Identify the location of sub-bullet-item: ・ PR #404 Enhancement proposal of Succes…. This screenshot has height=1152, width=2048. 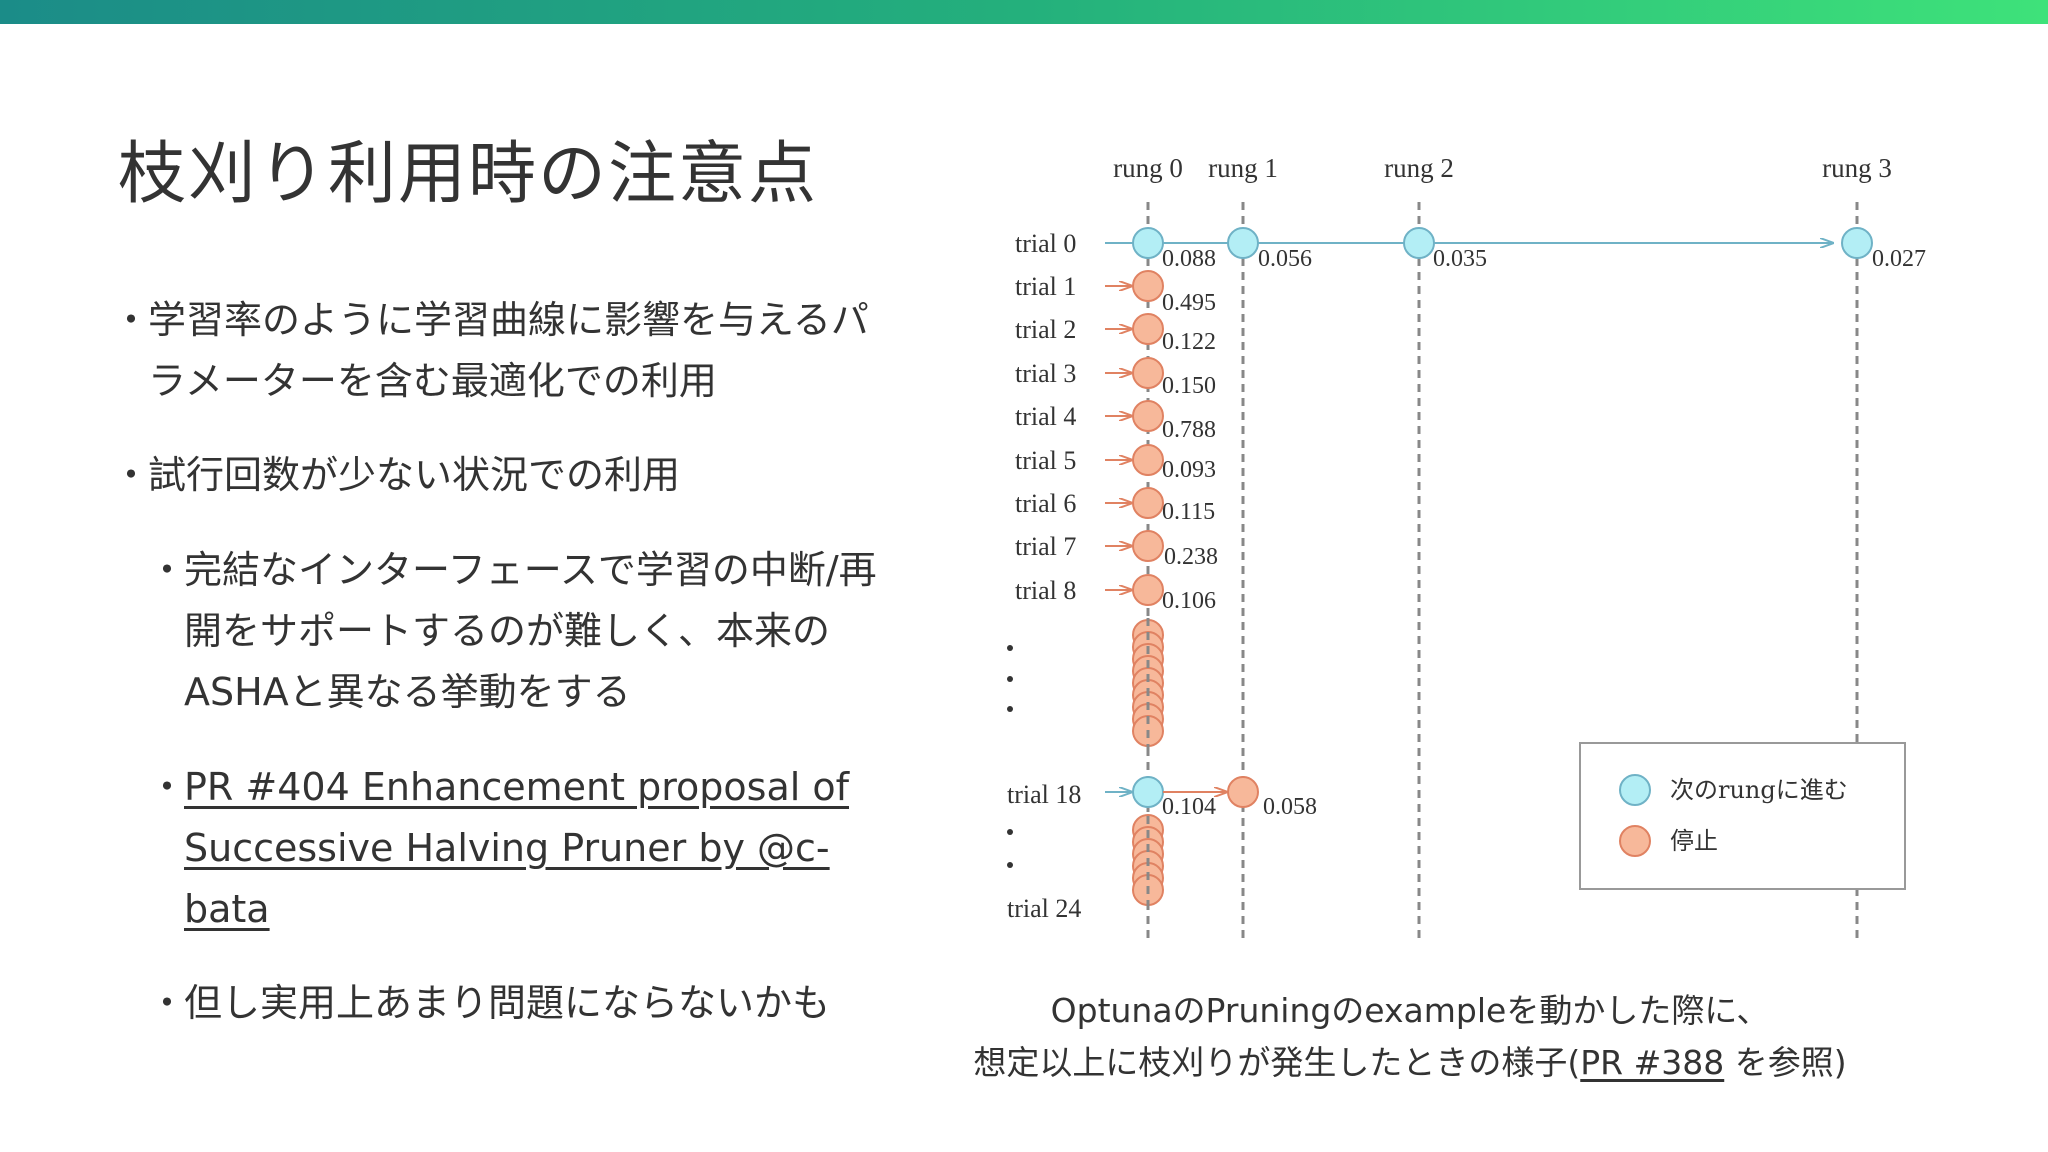
(518, 848).